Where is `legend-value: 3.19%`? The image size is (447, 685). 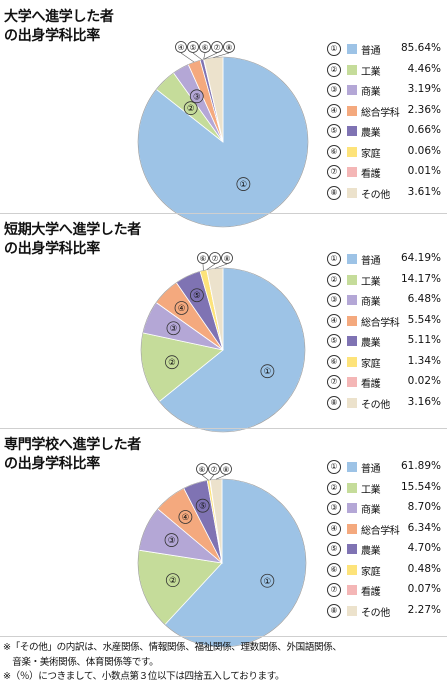 legend-value: 3.19% is located at coordinates (424, 89).